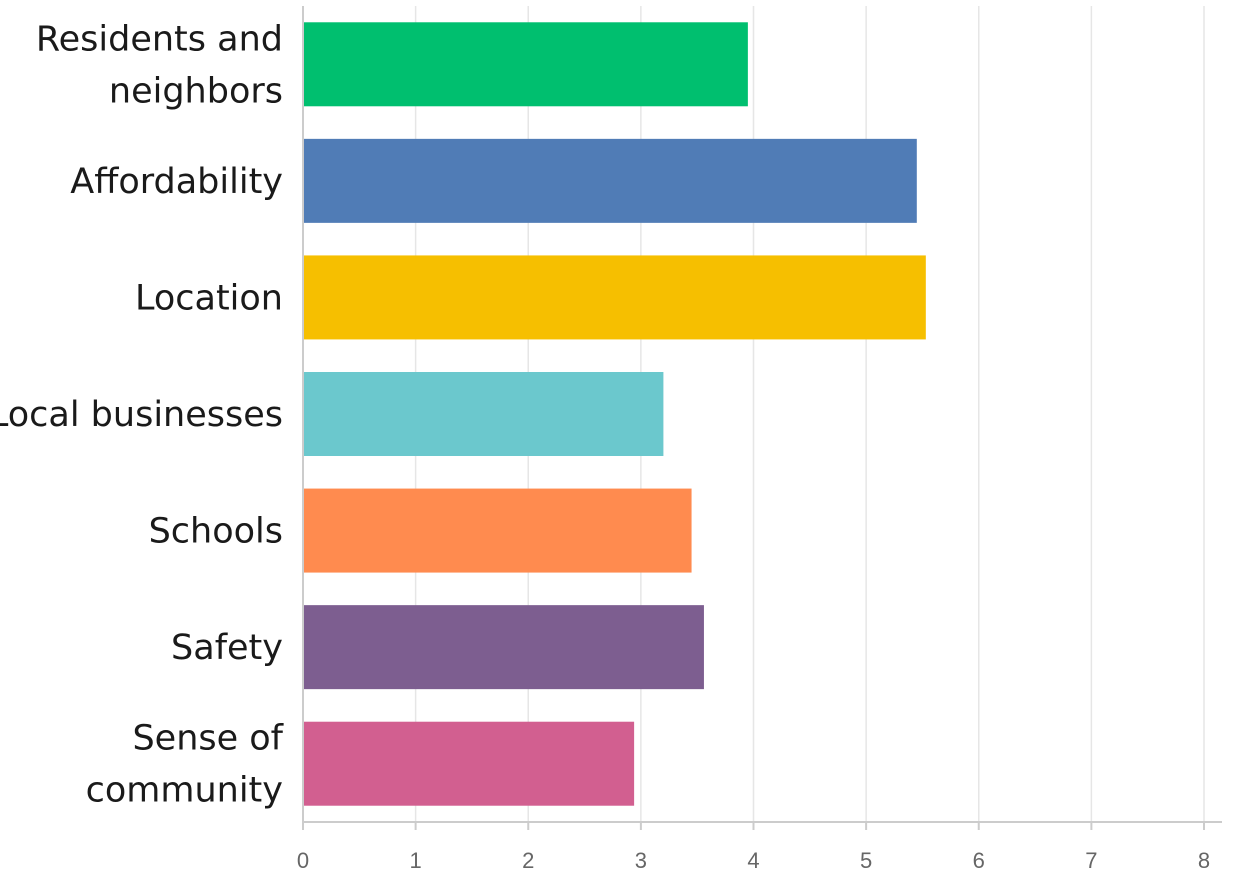  Describe the element at coordinates (498, 530) in the screenshot. I see `bar-schools` at that location.